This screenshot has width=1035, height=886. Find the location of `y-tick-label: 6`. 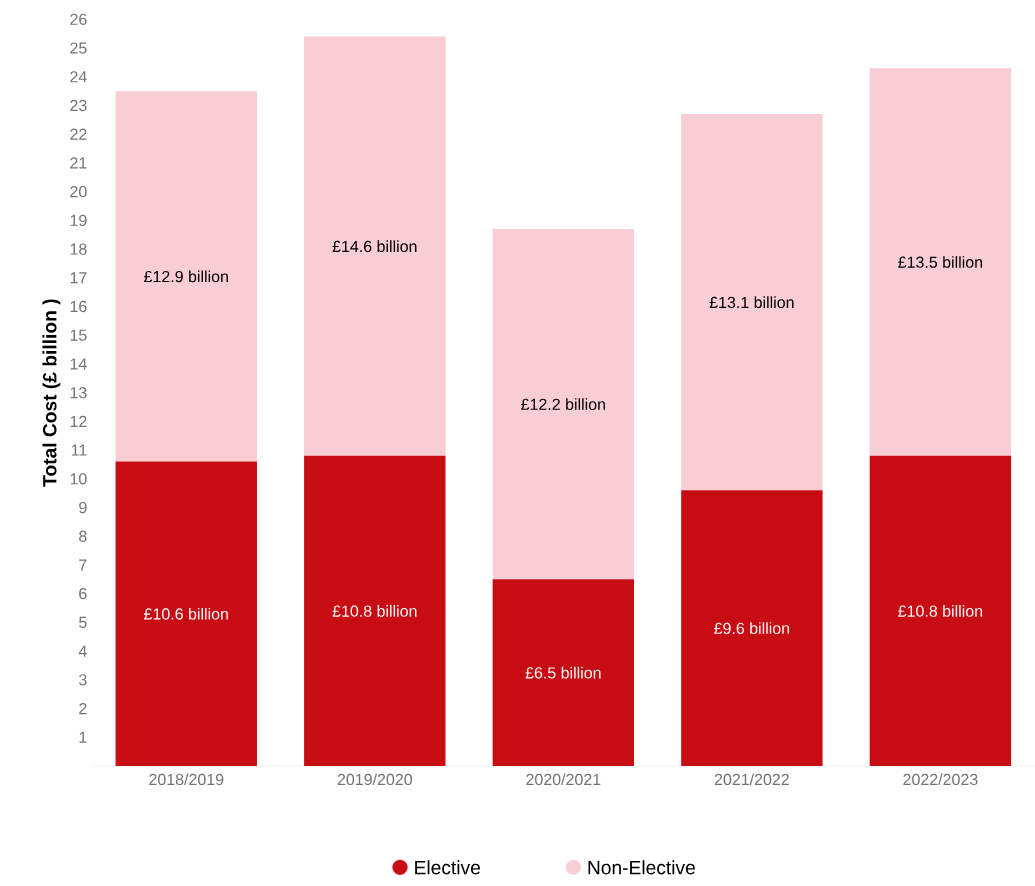

y-tick-label: 6 is located at coordinates (83, 594).